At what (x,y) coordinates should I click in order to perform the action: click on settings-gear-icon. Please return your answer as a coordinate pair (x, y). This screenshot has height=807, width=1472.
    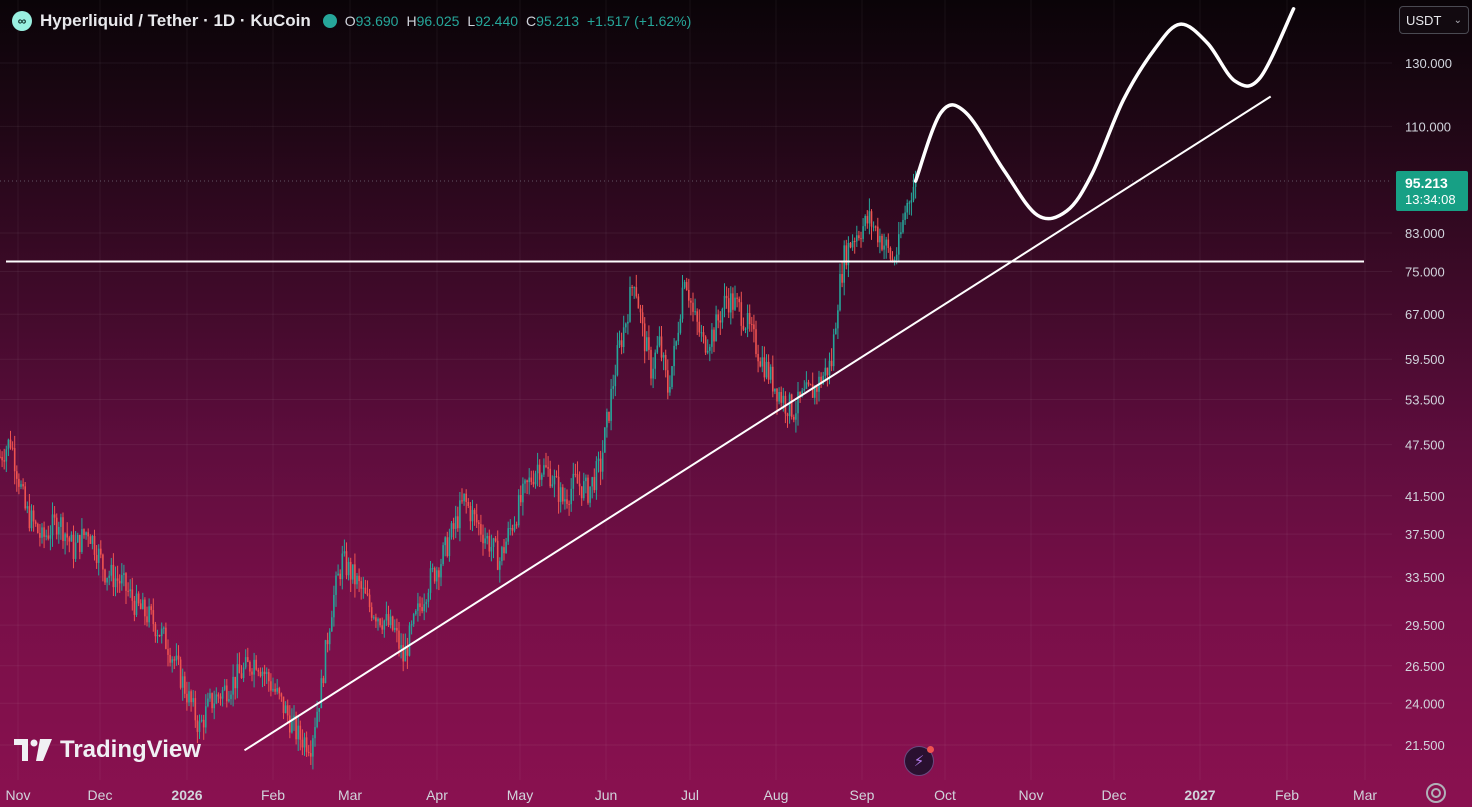
    Looking at the image, I should click on (1436, 793).